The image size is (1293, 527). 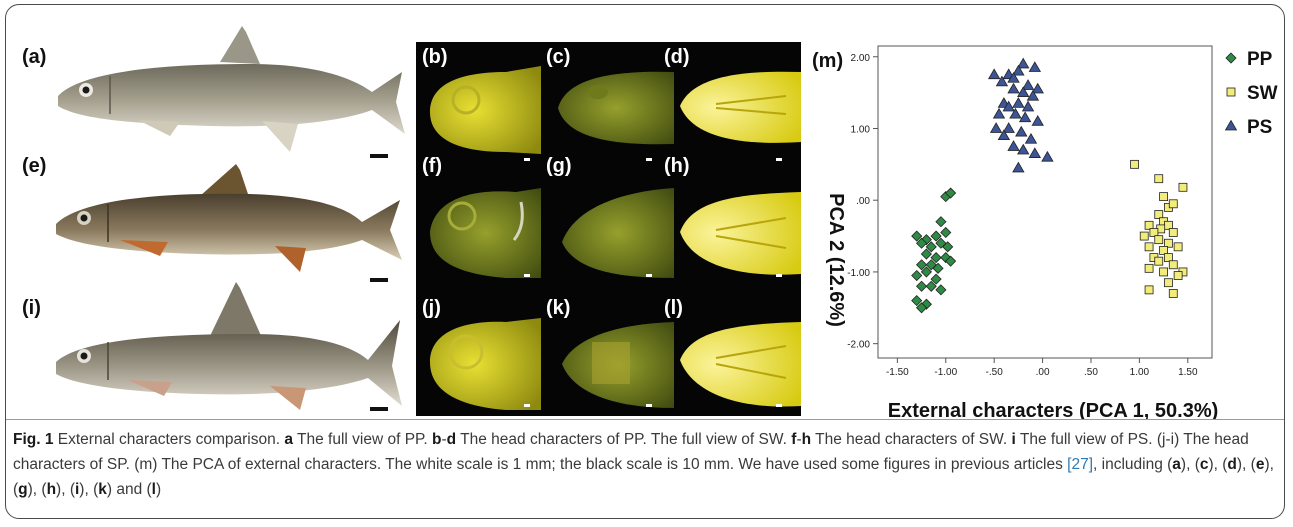 What do you see at coordinates (437, 439) in the screenshot?
I see `caption-fragment: b` at bounding box center [437, 439].